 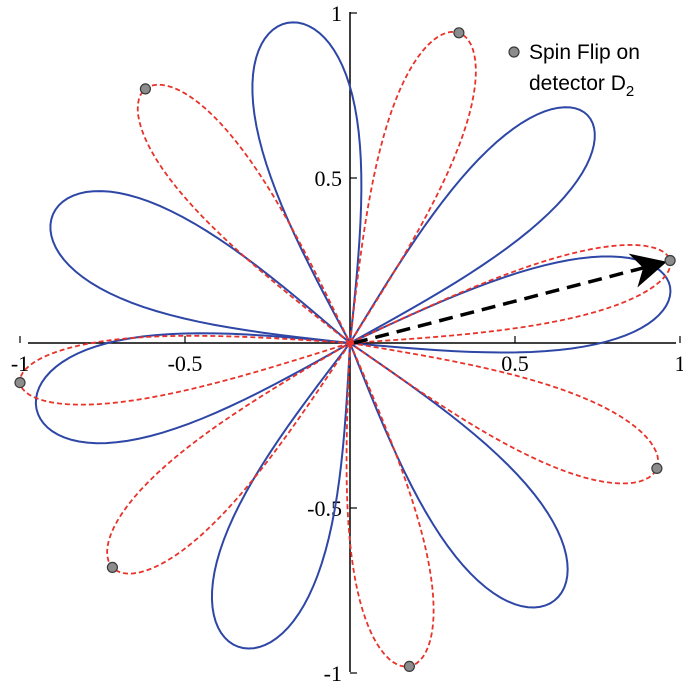 I want to click on legend: Spin Flip on detector D2, so click(x=574, y=70).